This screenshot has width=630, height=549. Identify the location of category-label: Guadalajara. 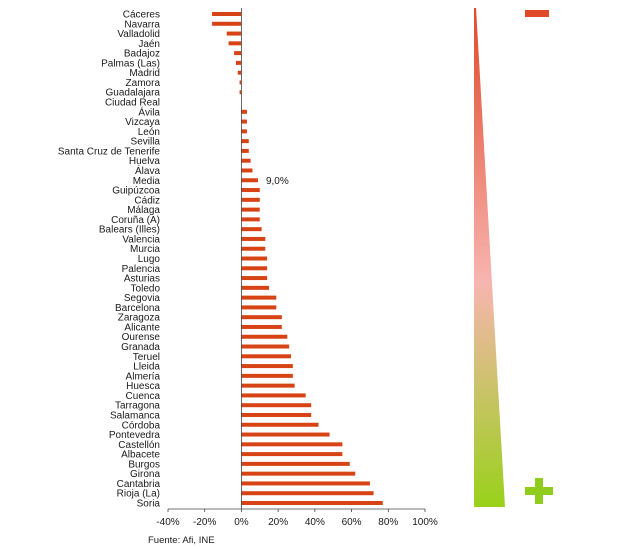
(133, 93).